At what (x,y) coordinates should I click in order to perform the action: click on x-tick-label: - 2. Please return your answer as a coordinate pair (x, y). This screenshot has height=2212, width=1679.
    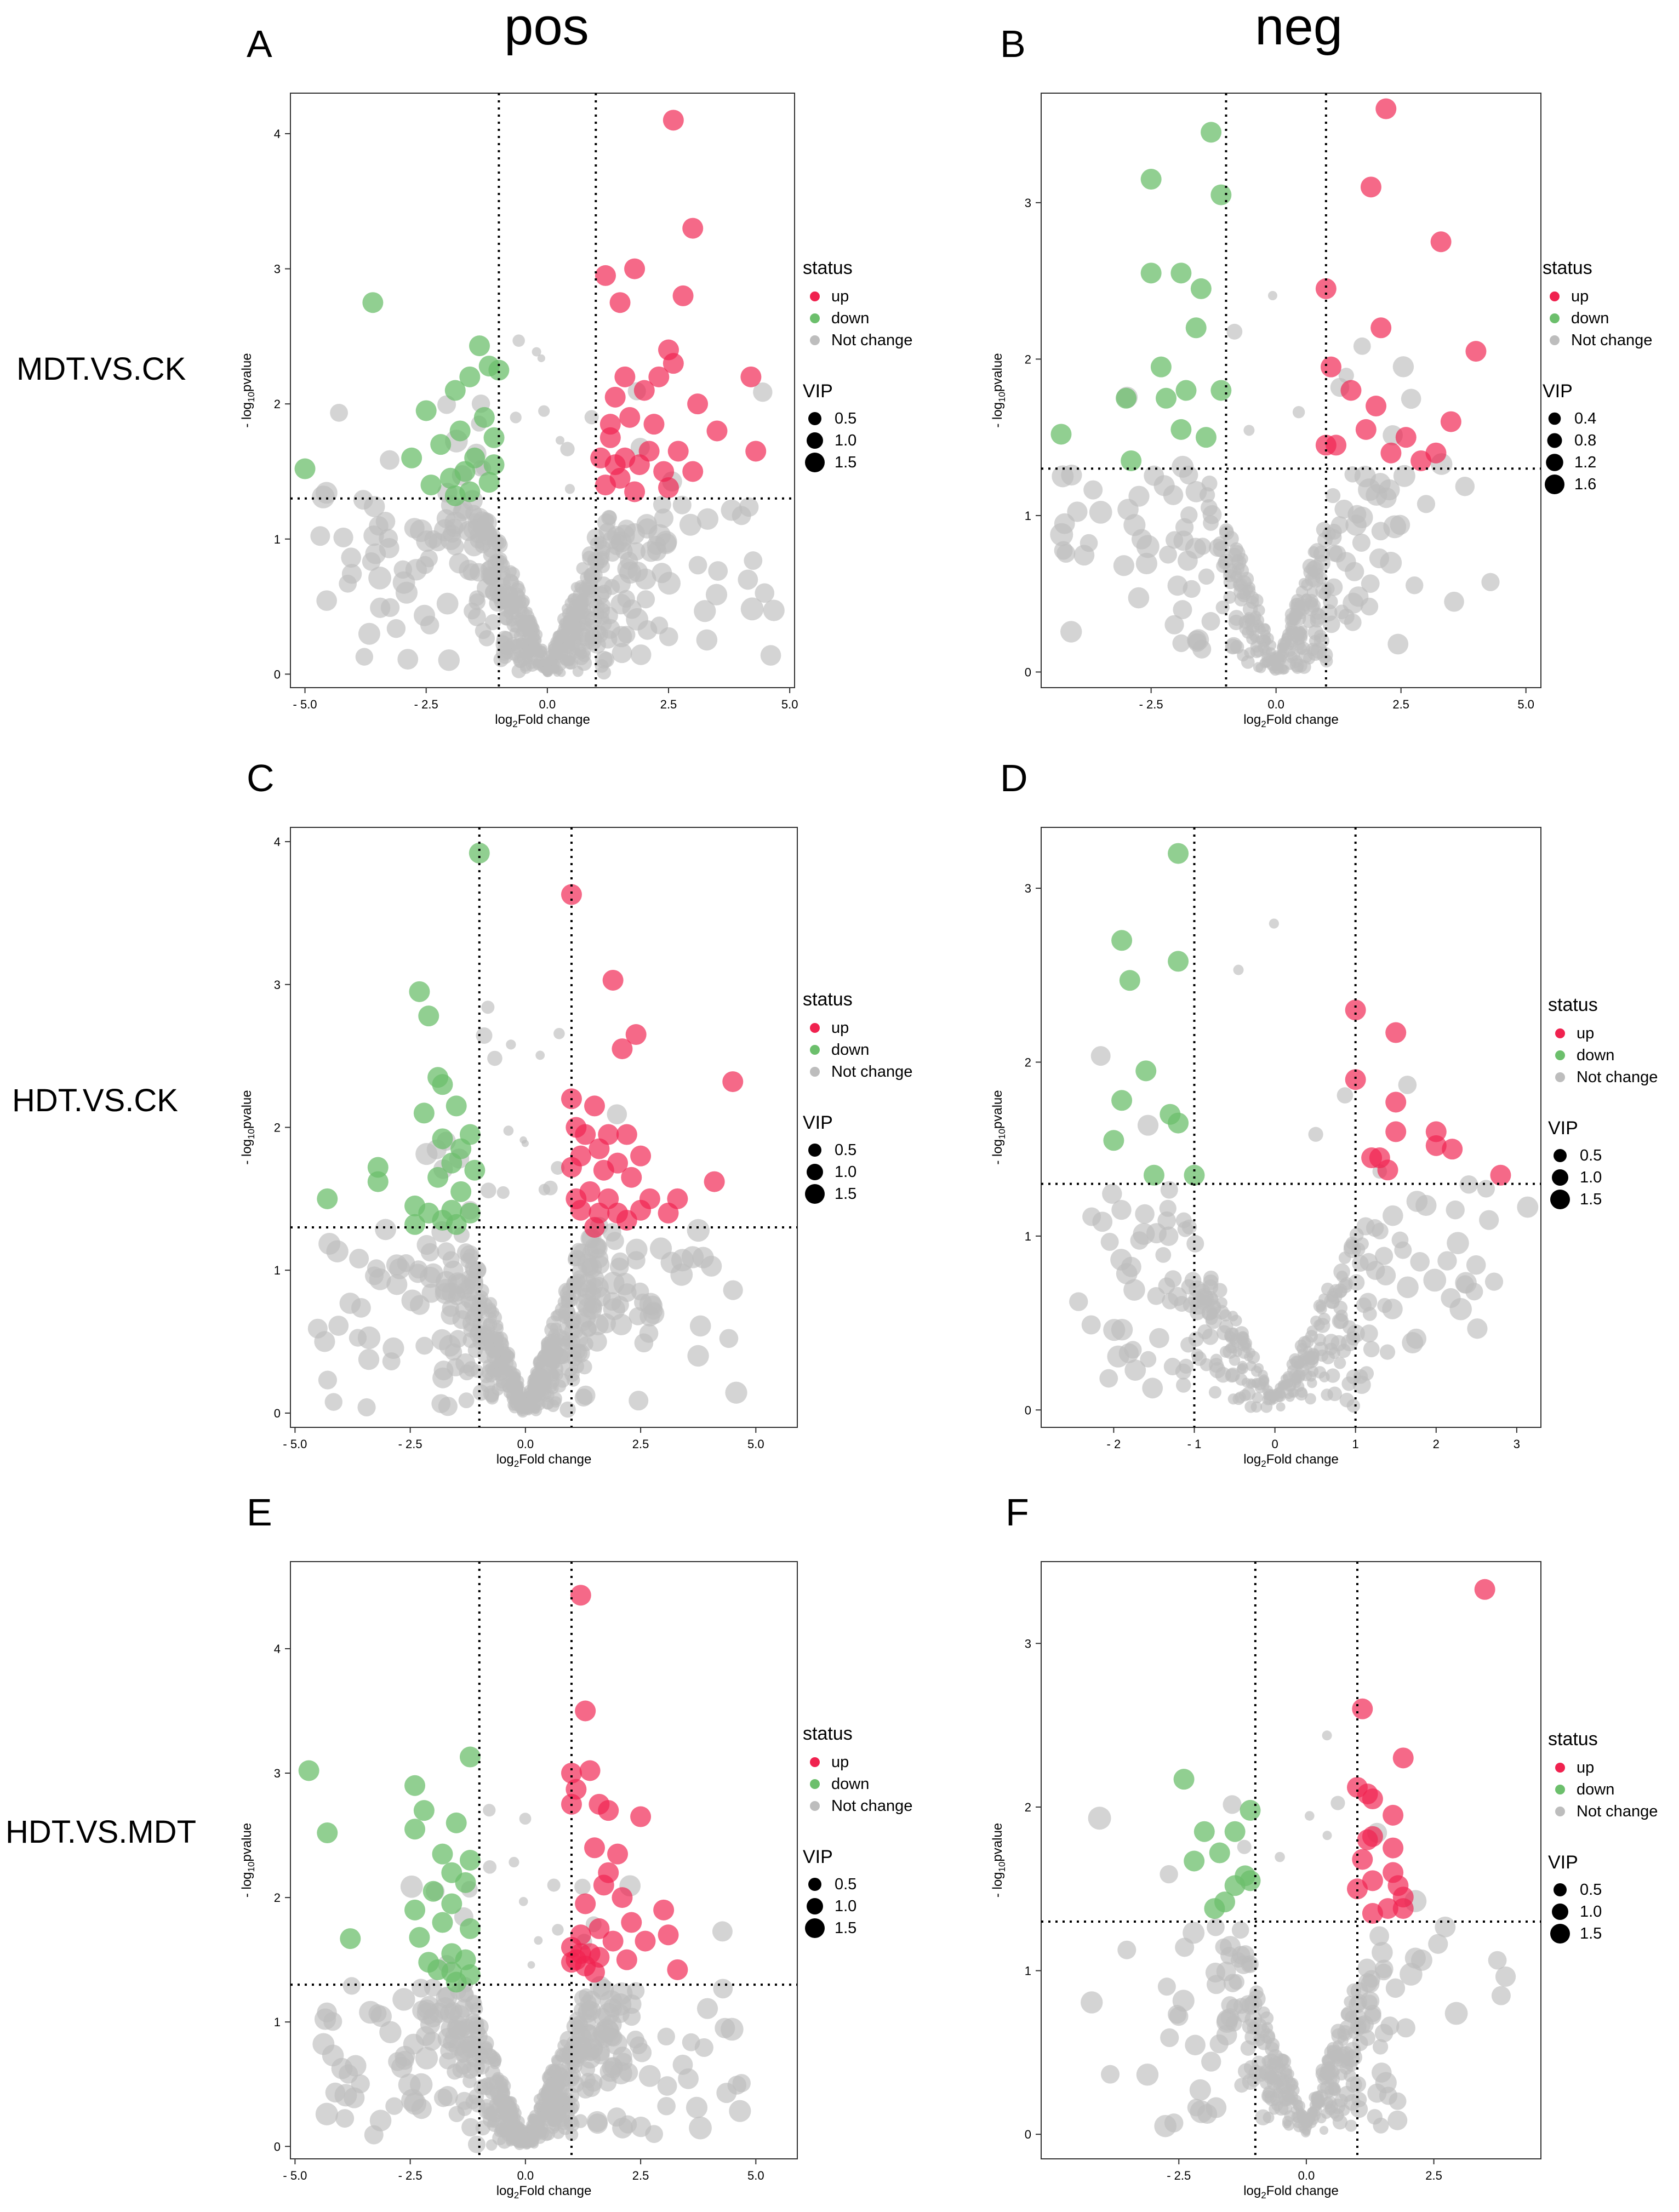
    Looking at the image, I should click on (1114, 1444).